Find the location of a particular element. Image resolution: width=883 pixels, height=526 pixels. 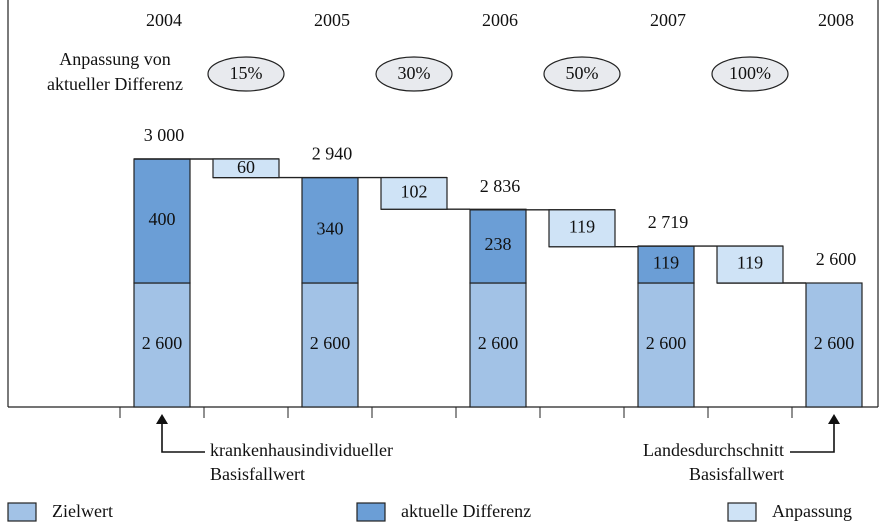

total-label: 3 000 is located at coordinates (164, 135).